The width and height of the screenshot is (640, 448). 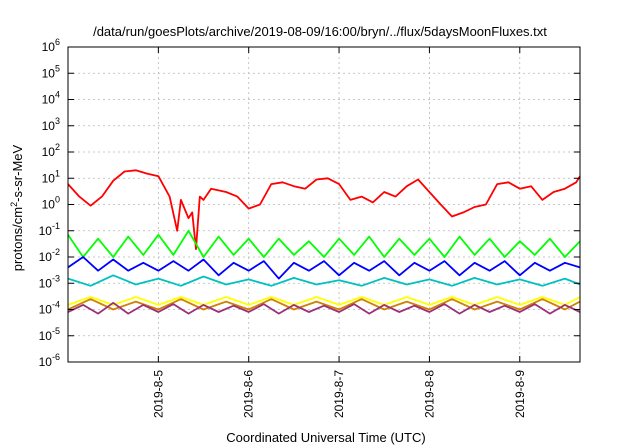 What do you see at coordinates (17, 239) in the screenshot?
I see `y-axis-label-main: protons/cm` at bounding box center [17, 239].